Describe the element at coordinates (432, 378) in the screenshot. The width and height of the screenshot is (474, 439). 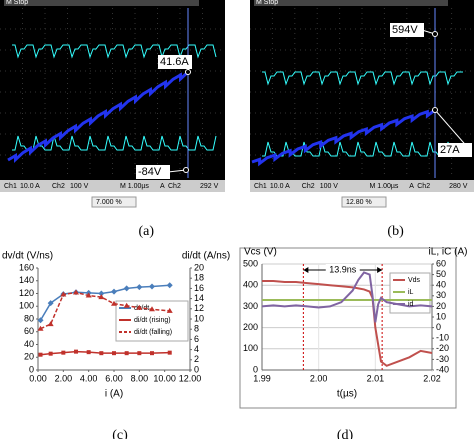
I see `x-tick-label: 2.02` at that location.